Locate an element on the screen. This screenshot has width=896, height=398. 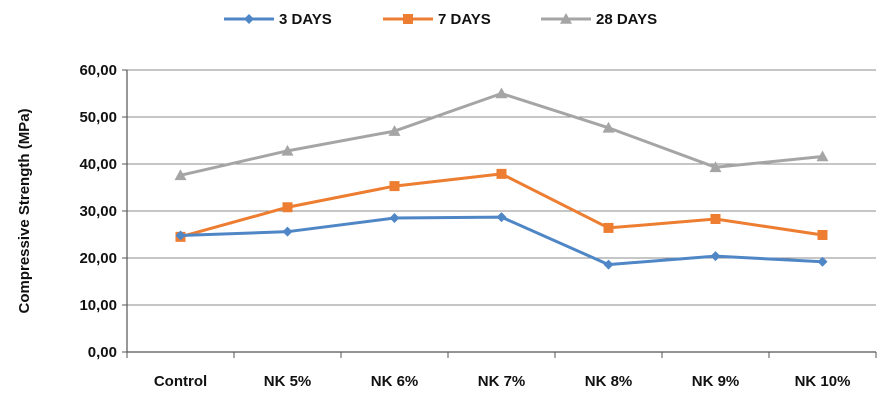
legend-item: 3 DAYS is located at coordinates (278, 19).